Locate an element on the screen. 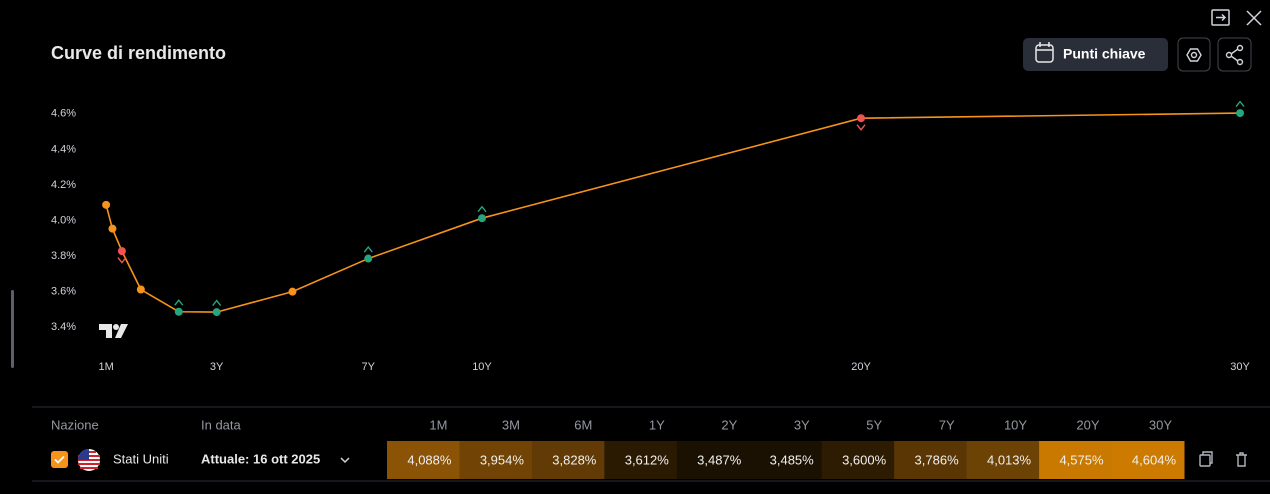 This screenshot has width=1270, height=494. tenor-header: 30Y is located at coordinates (1160, 424).